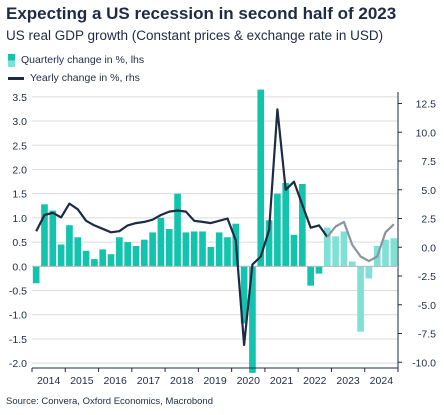 The height and width of the screenshot is (415, 444). I want to click on x-tick-label: 2017, so click(149, 381).